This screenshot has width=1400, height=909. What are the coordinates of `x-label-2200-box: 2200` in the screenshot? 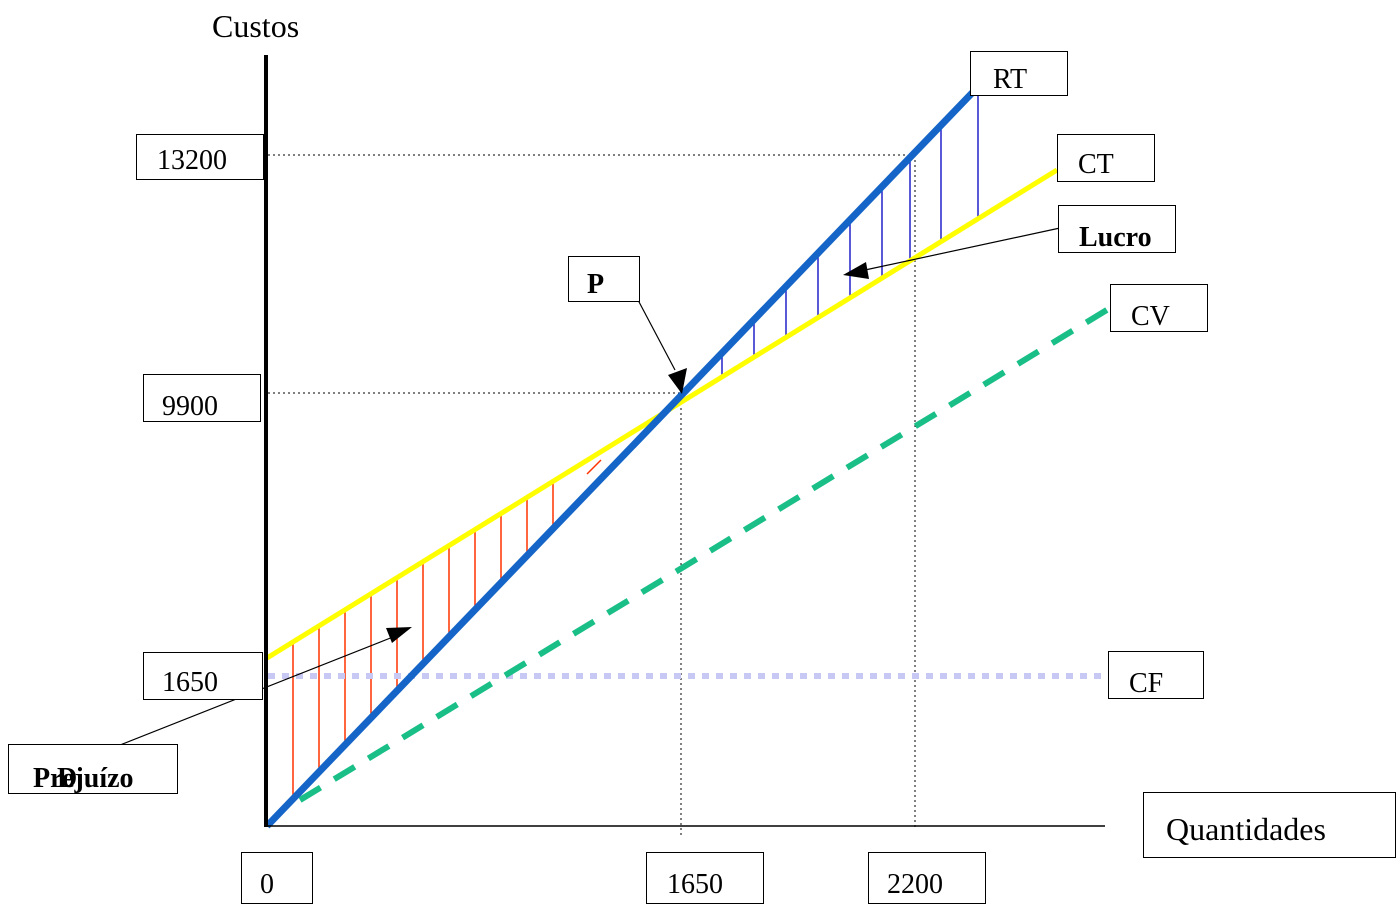 It's located at (927, 878).